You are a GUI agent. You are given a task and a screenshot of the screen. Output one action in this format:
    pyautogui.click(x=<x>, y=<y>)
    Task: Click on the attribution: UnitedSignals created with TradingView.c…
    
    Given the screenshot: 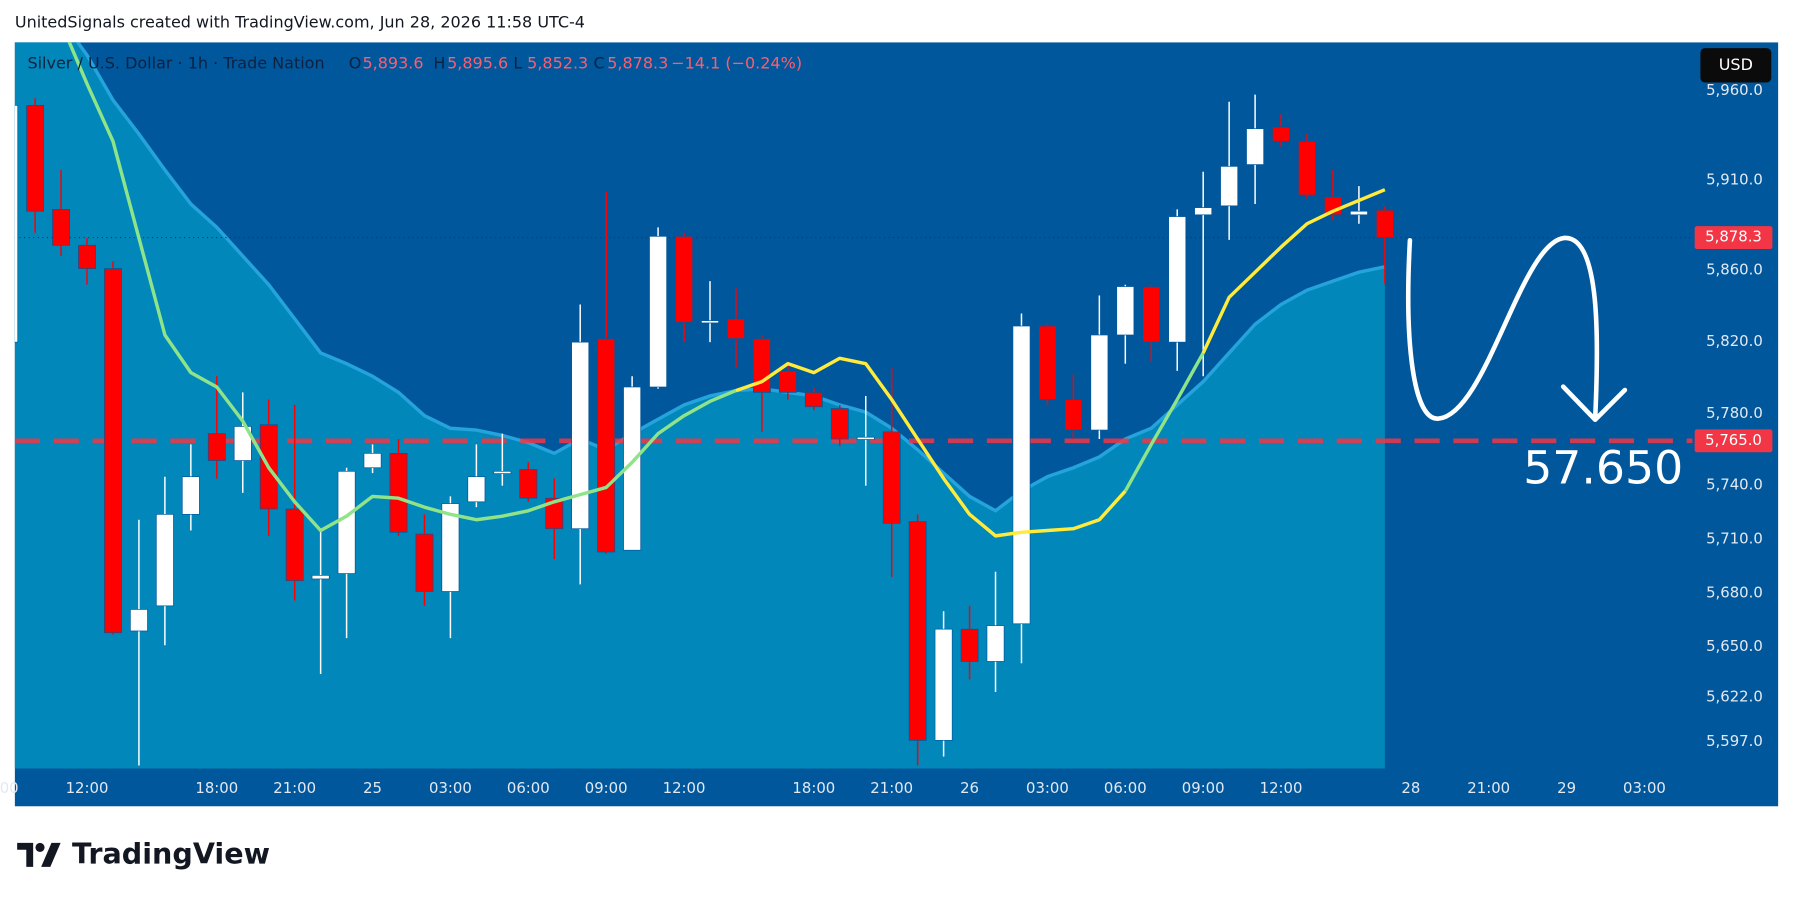 What is the action you would take?
    pyautogui.click(x=300, y=21)
    